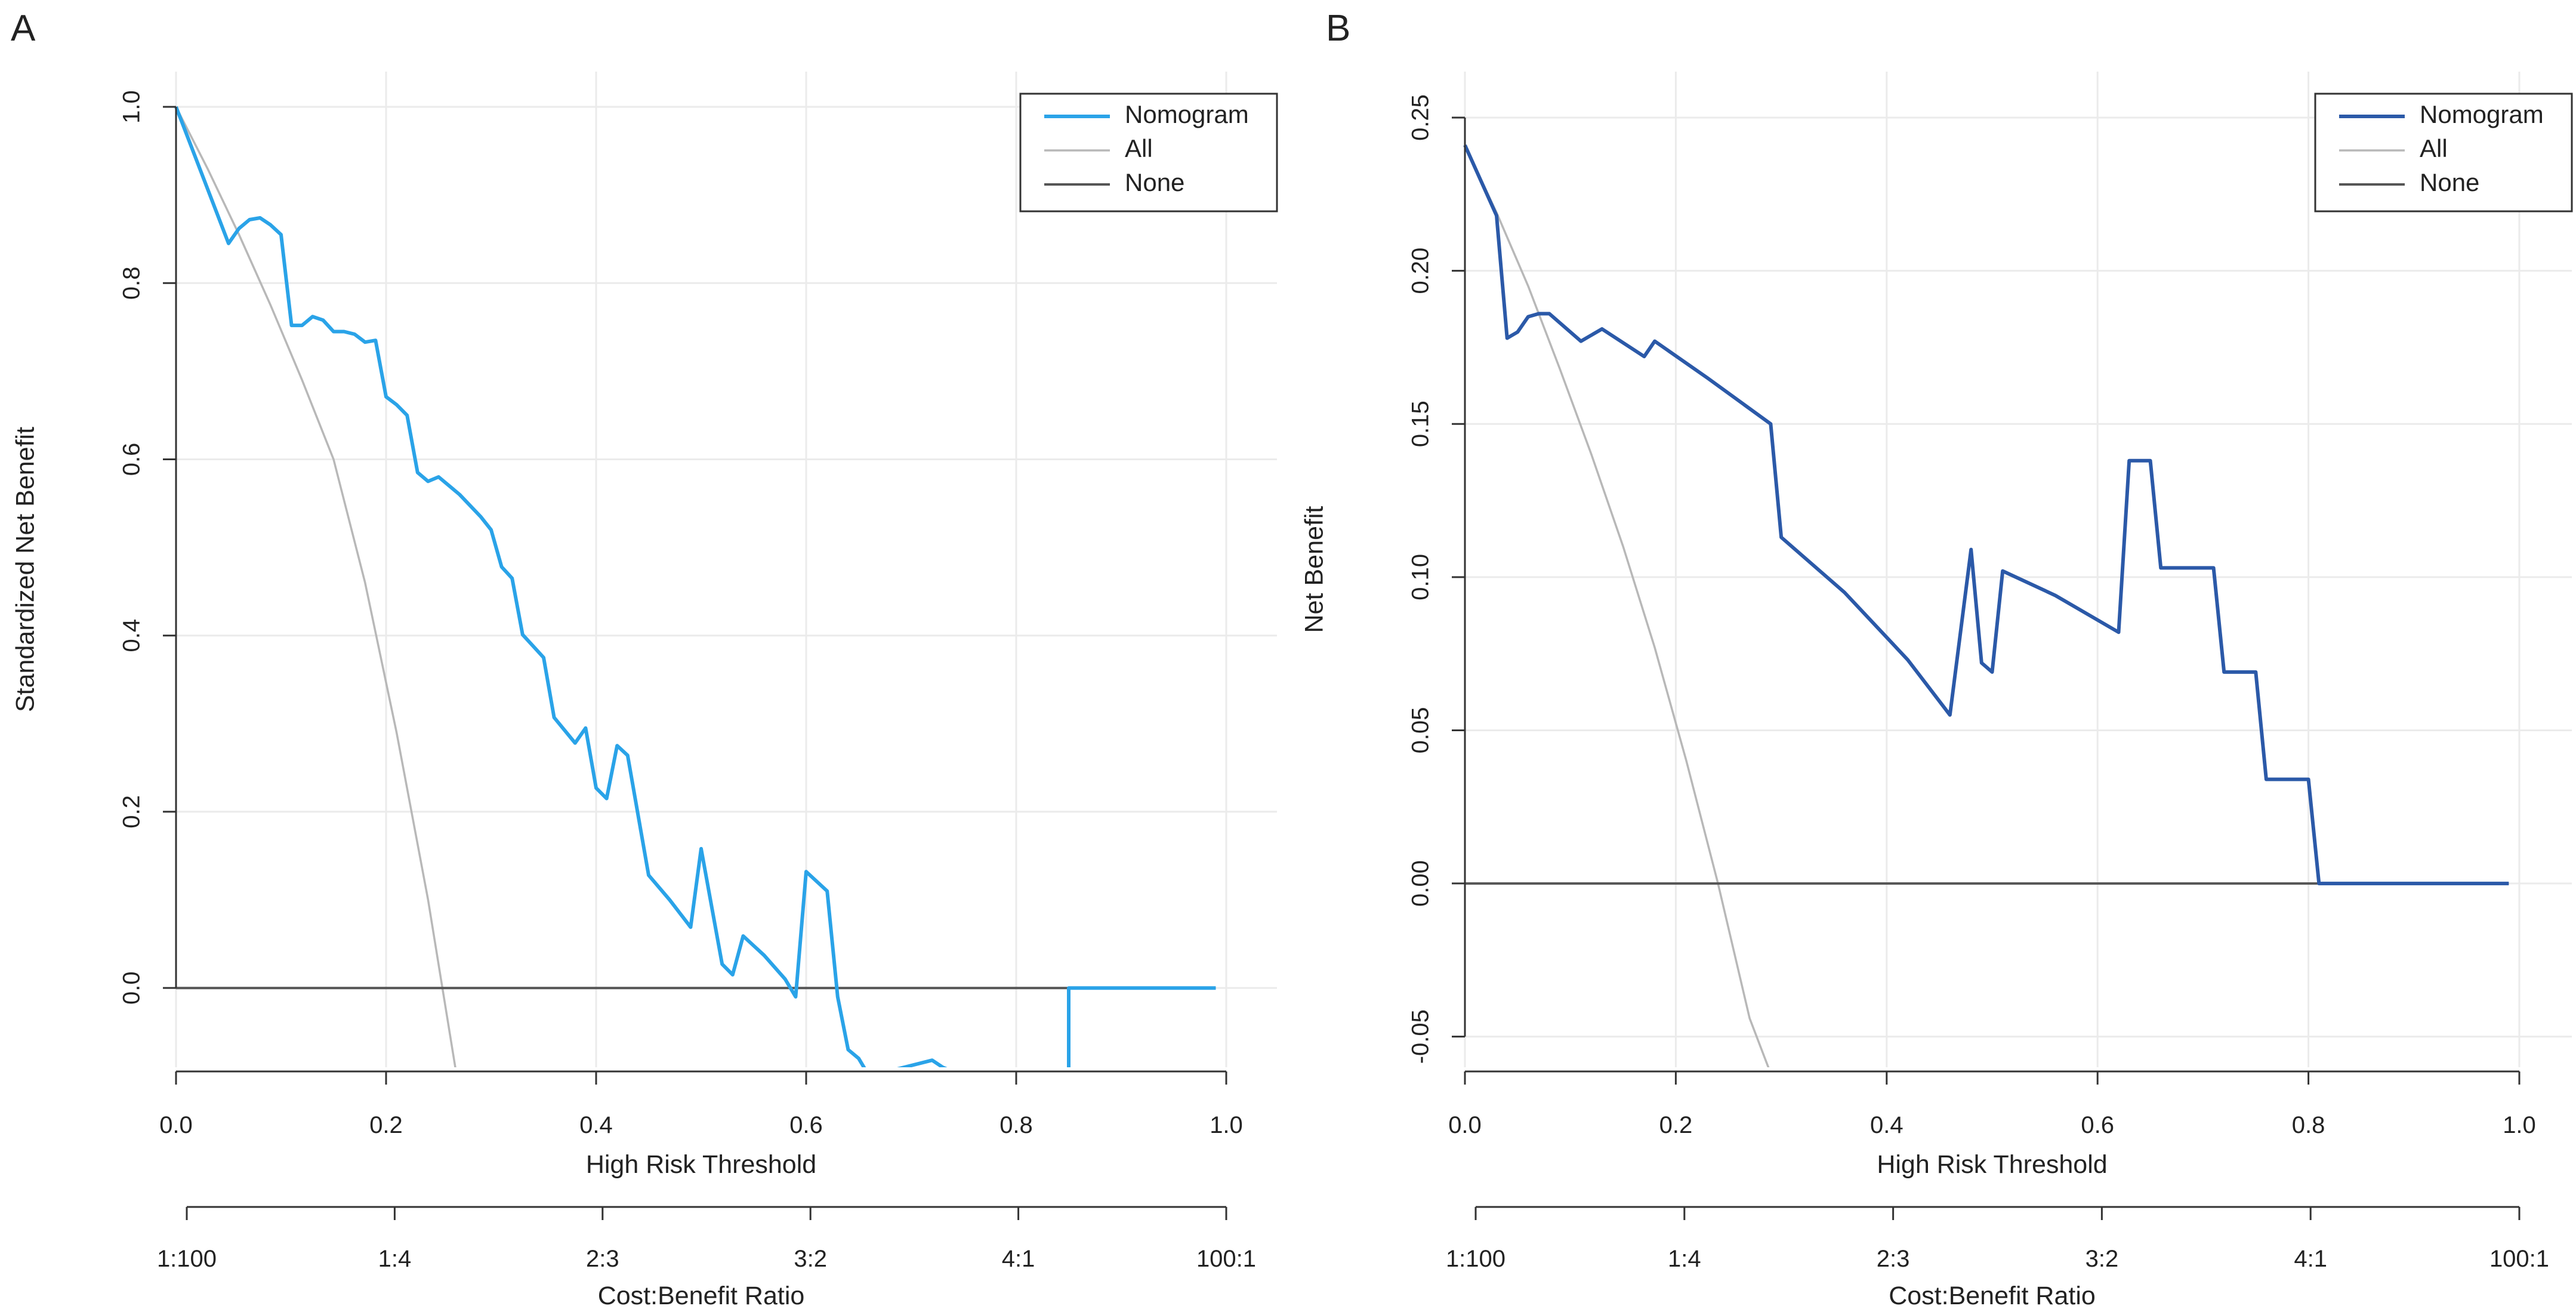 This screenshot has height=1312, width=2576. Describe the element at coordinates (132, 988) in the screenshot. I see `y-tick-label: 0.0` at that location.